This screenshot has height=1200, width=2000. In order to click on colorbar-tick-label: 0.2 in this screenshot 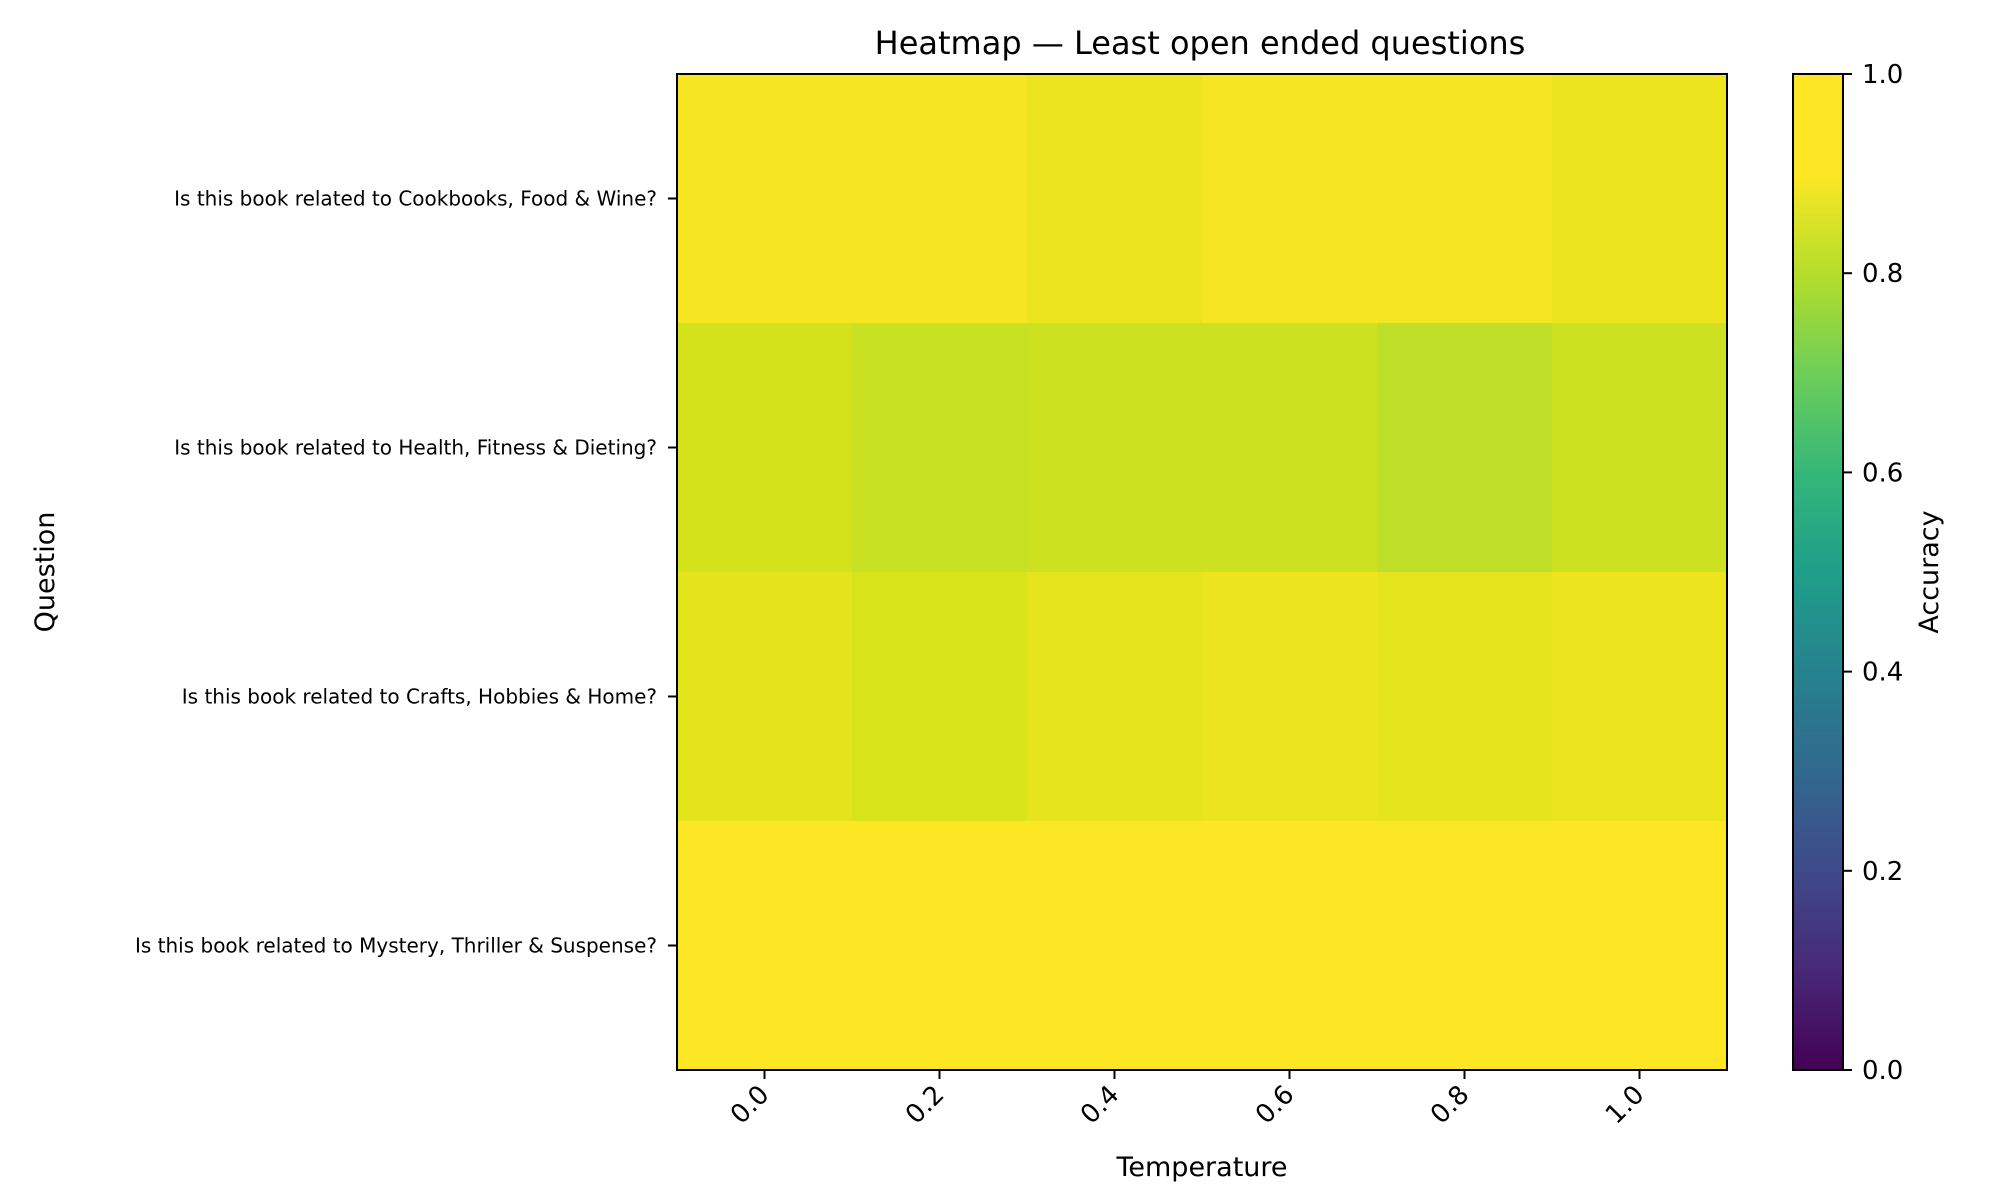, I will do `click(1882, 872)`.